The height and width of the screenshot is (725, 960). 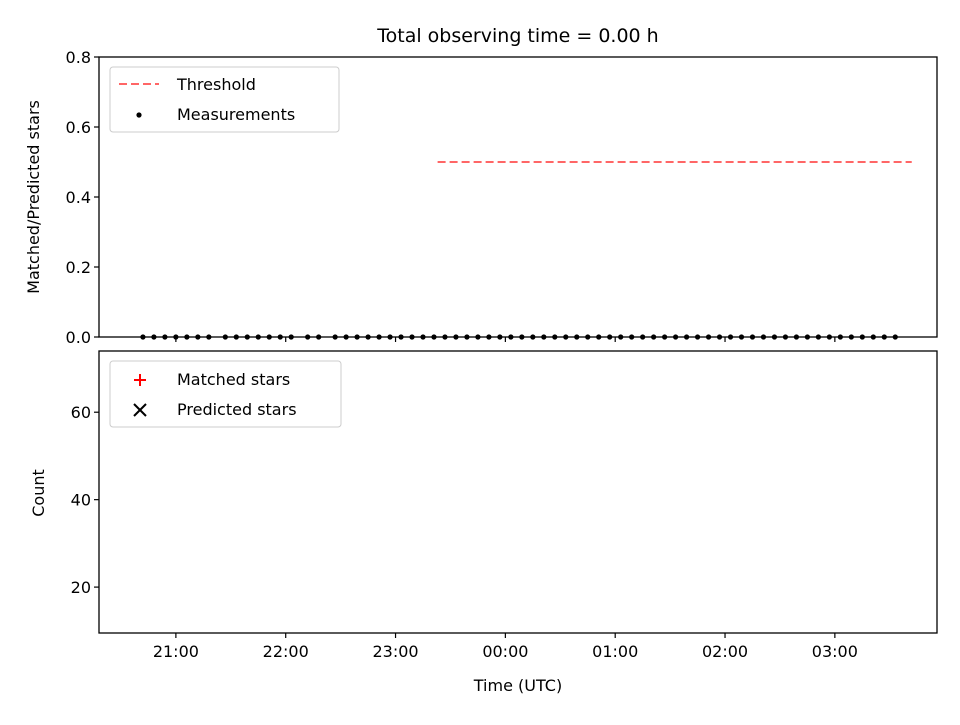 What do you see at coordinates (615, 651) in the screenshot?
I see `x-tick-label: 01:00` at bounding box center [615, 651].